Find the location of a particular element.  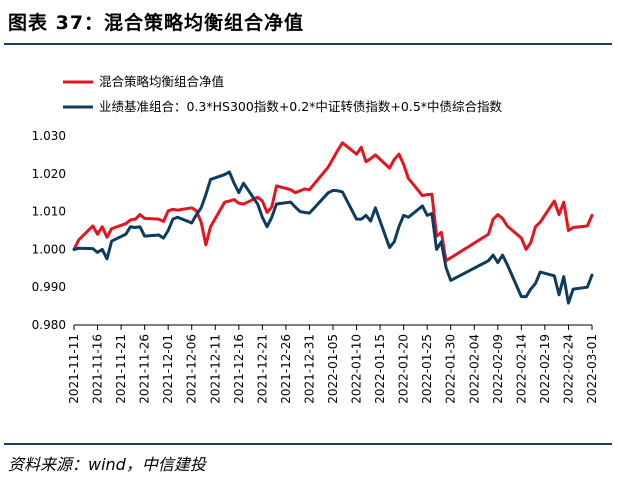

x-tick-label: 2021-12-26 is located at coordinates (286, 369).